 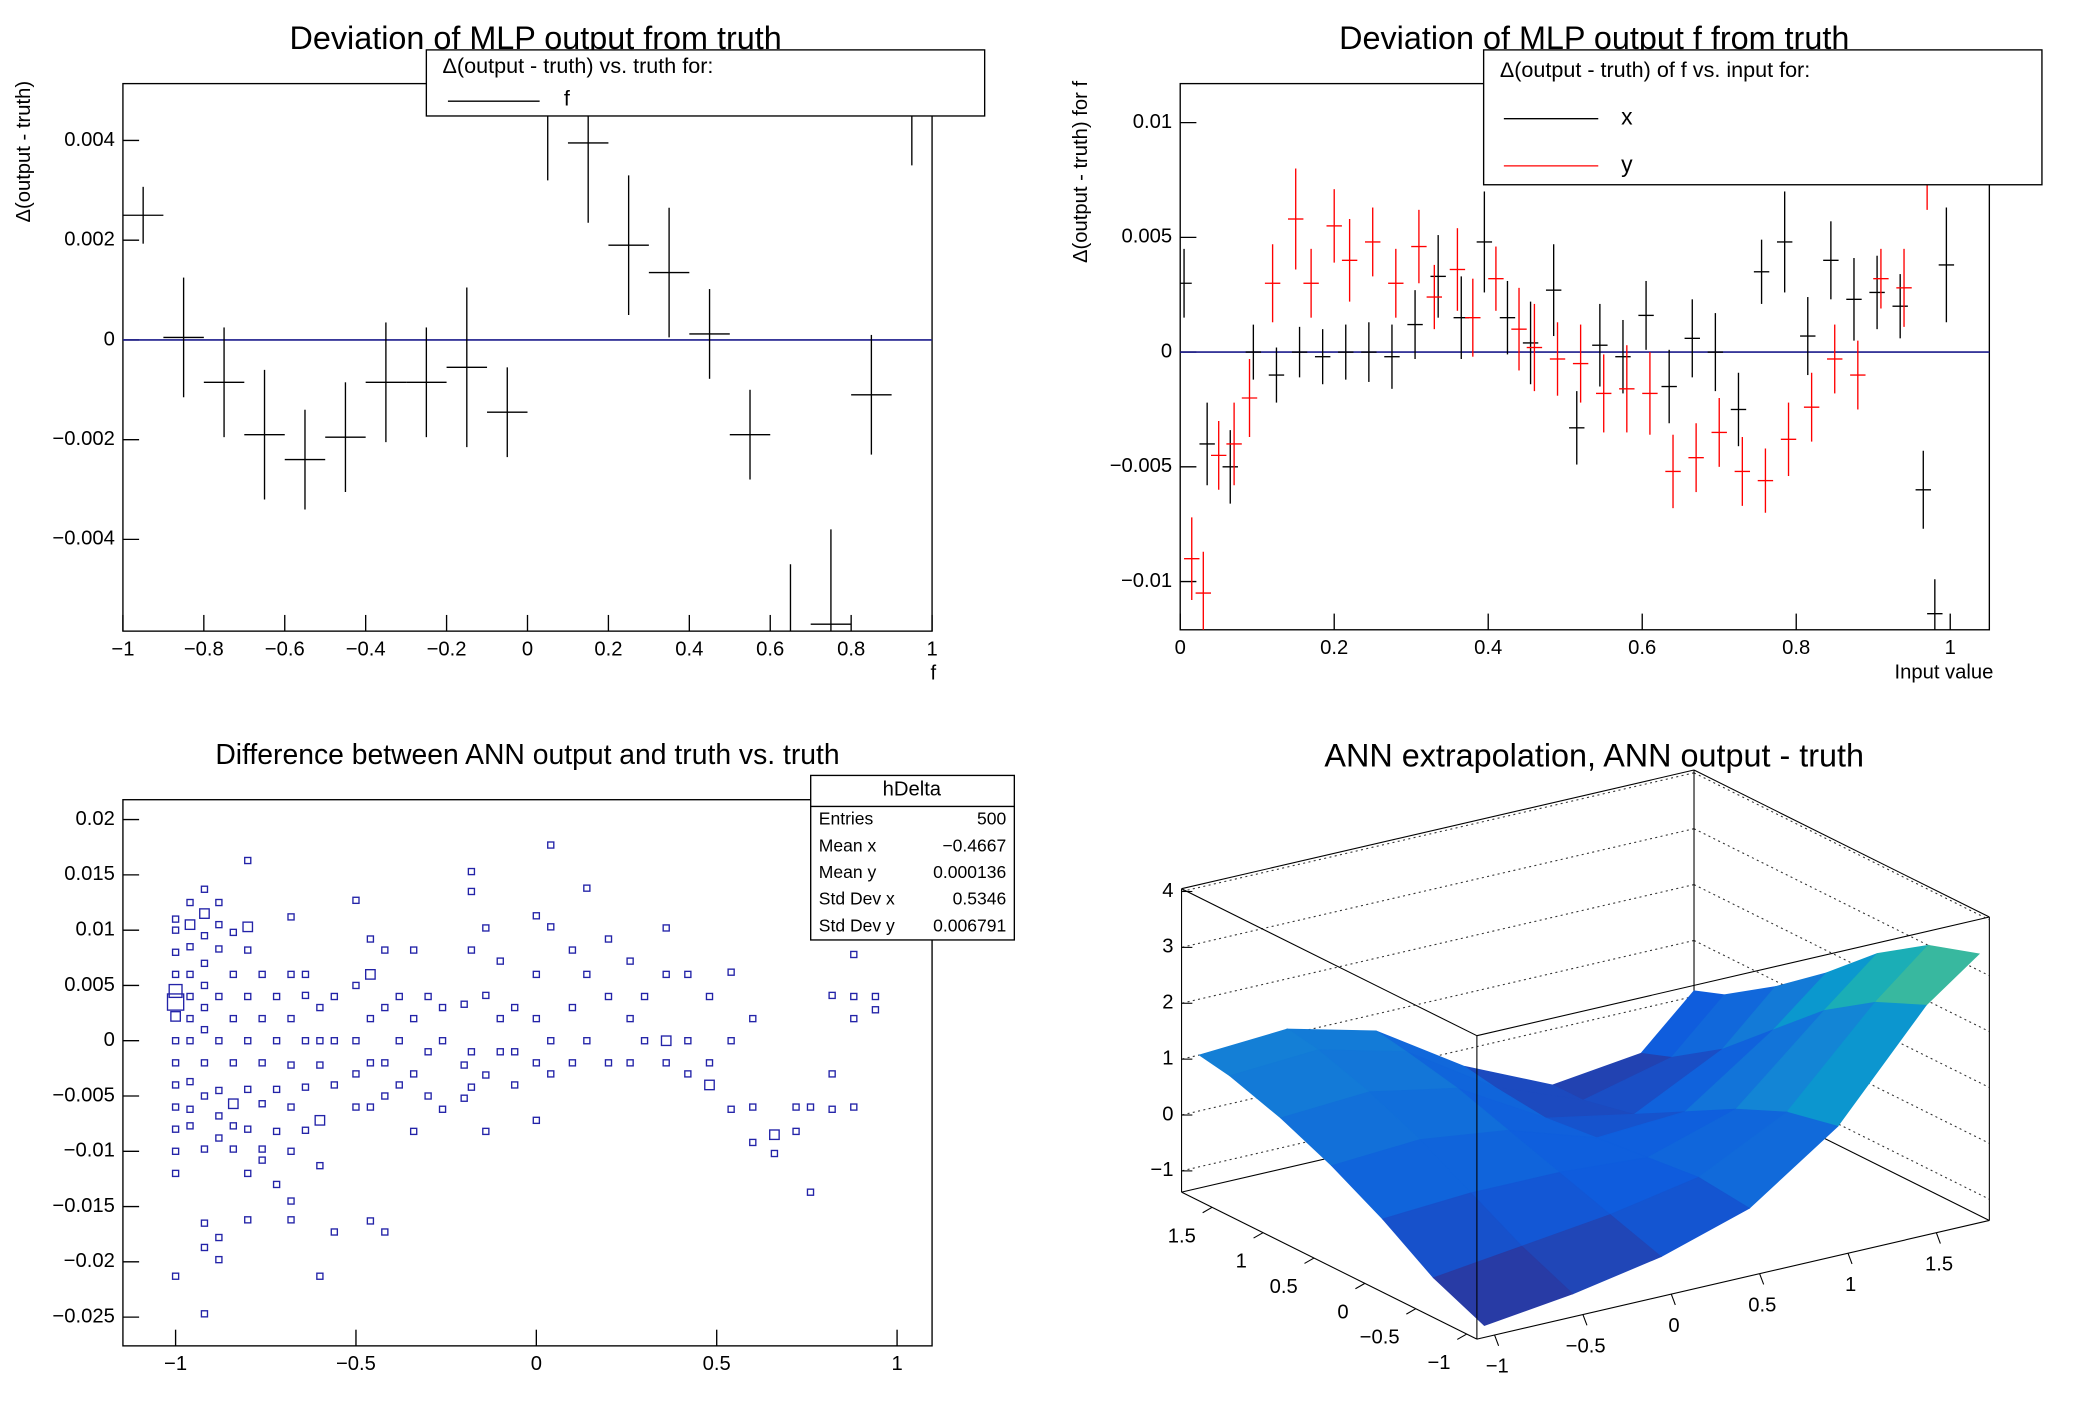 What do you see at coordinates (89, 985) in the screenshot?
I see `y-tick-label: 0.005` at bounding box center [89, 985].